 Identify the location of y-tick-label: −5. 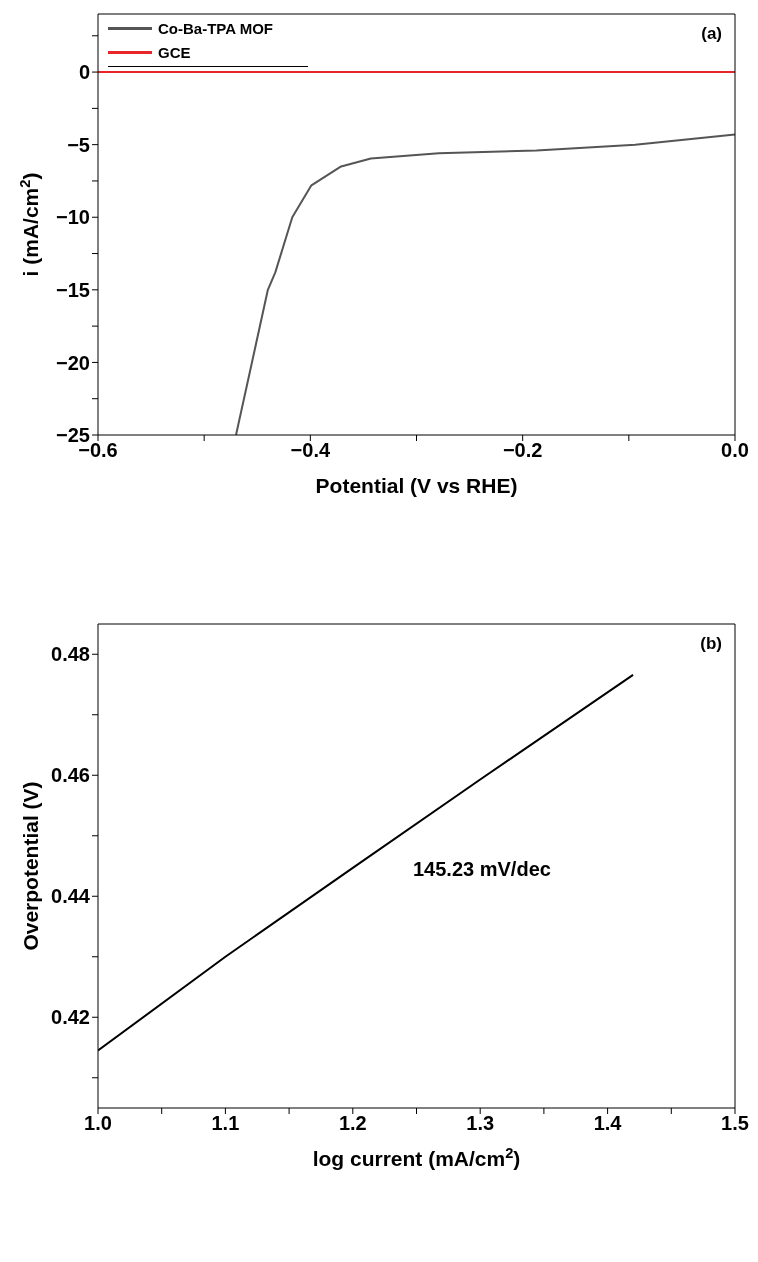
(78, 144).